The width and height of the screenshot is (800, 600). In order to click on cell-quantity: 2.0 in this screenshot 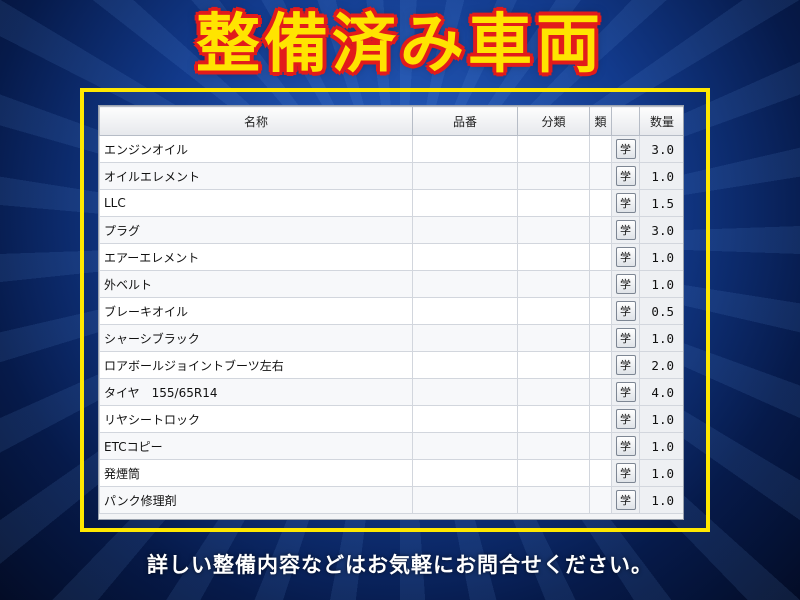, I will do `click(661, 365)`.